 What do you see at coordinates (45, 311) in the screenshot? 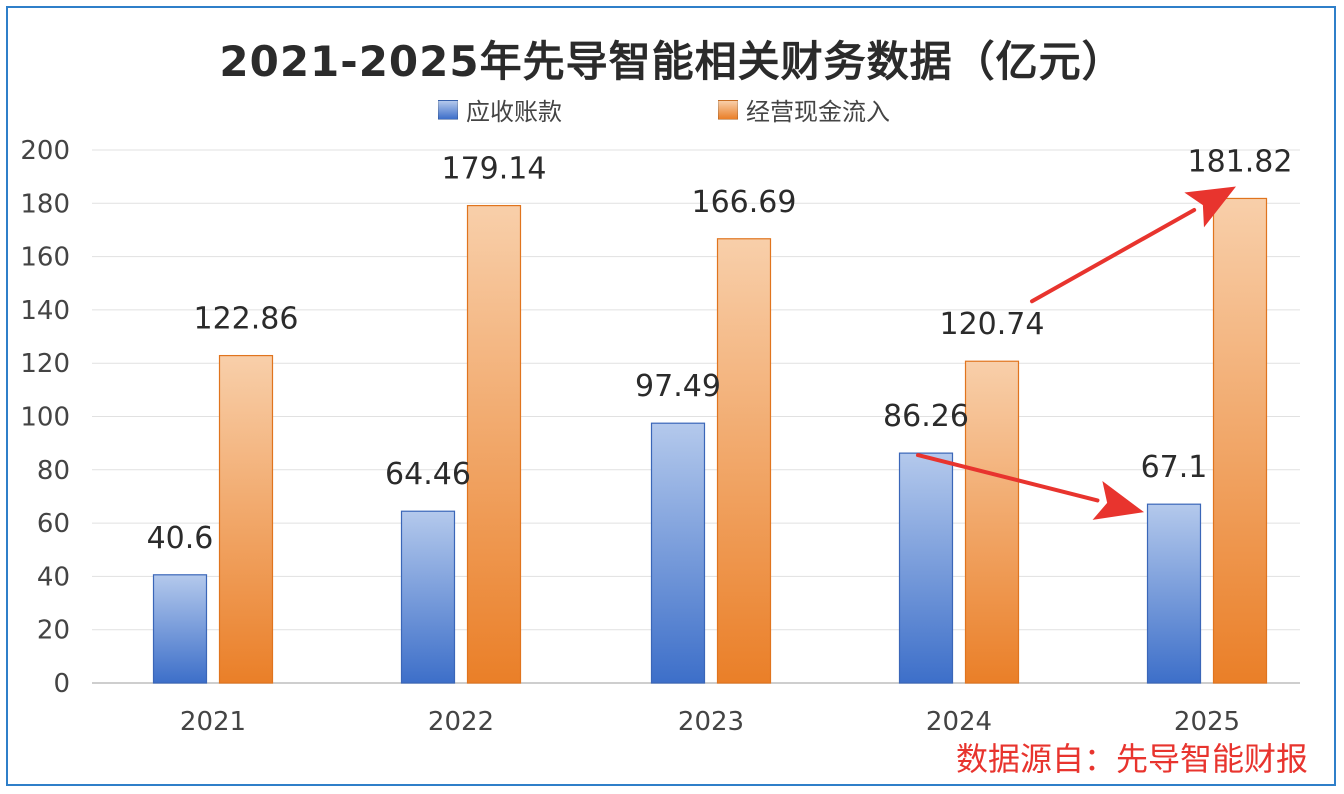
I see `y-tick-label: 140` at bounding box center [45, 311].